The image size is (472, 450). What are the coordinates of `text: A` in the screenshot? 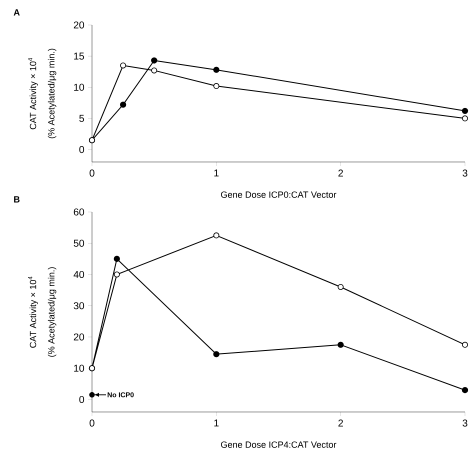 It's located at (17, 12).